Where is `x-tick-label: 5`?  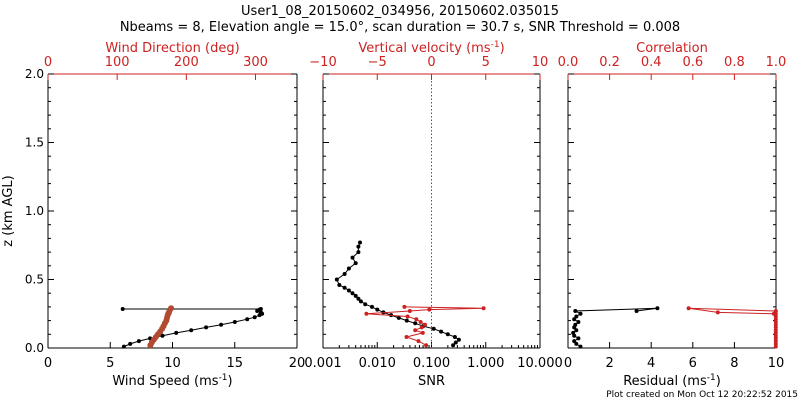 x-tick-label: 5 is located at coordinates (110, 363).